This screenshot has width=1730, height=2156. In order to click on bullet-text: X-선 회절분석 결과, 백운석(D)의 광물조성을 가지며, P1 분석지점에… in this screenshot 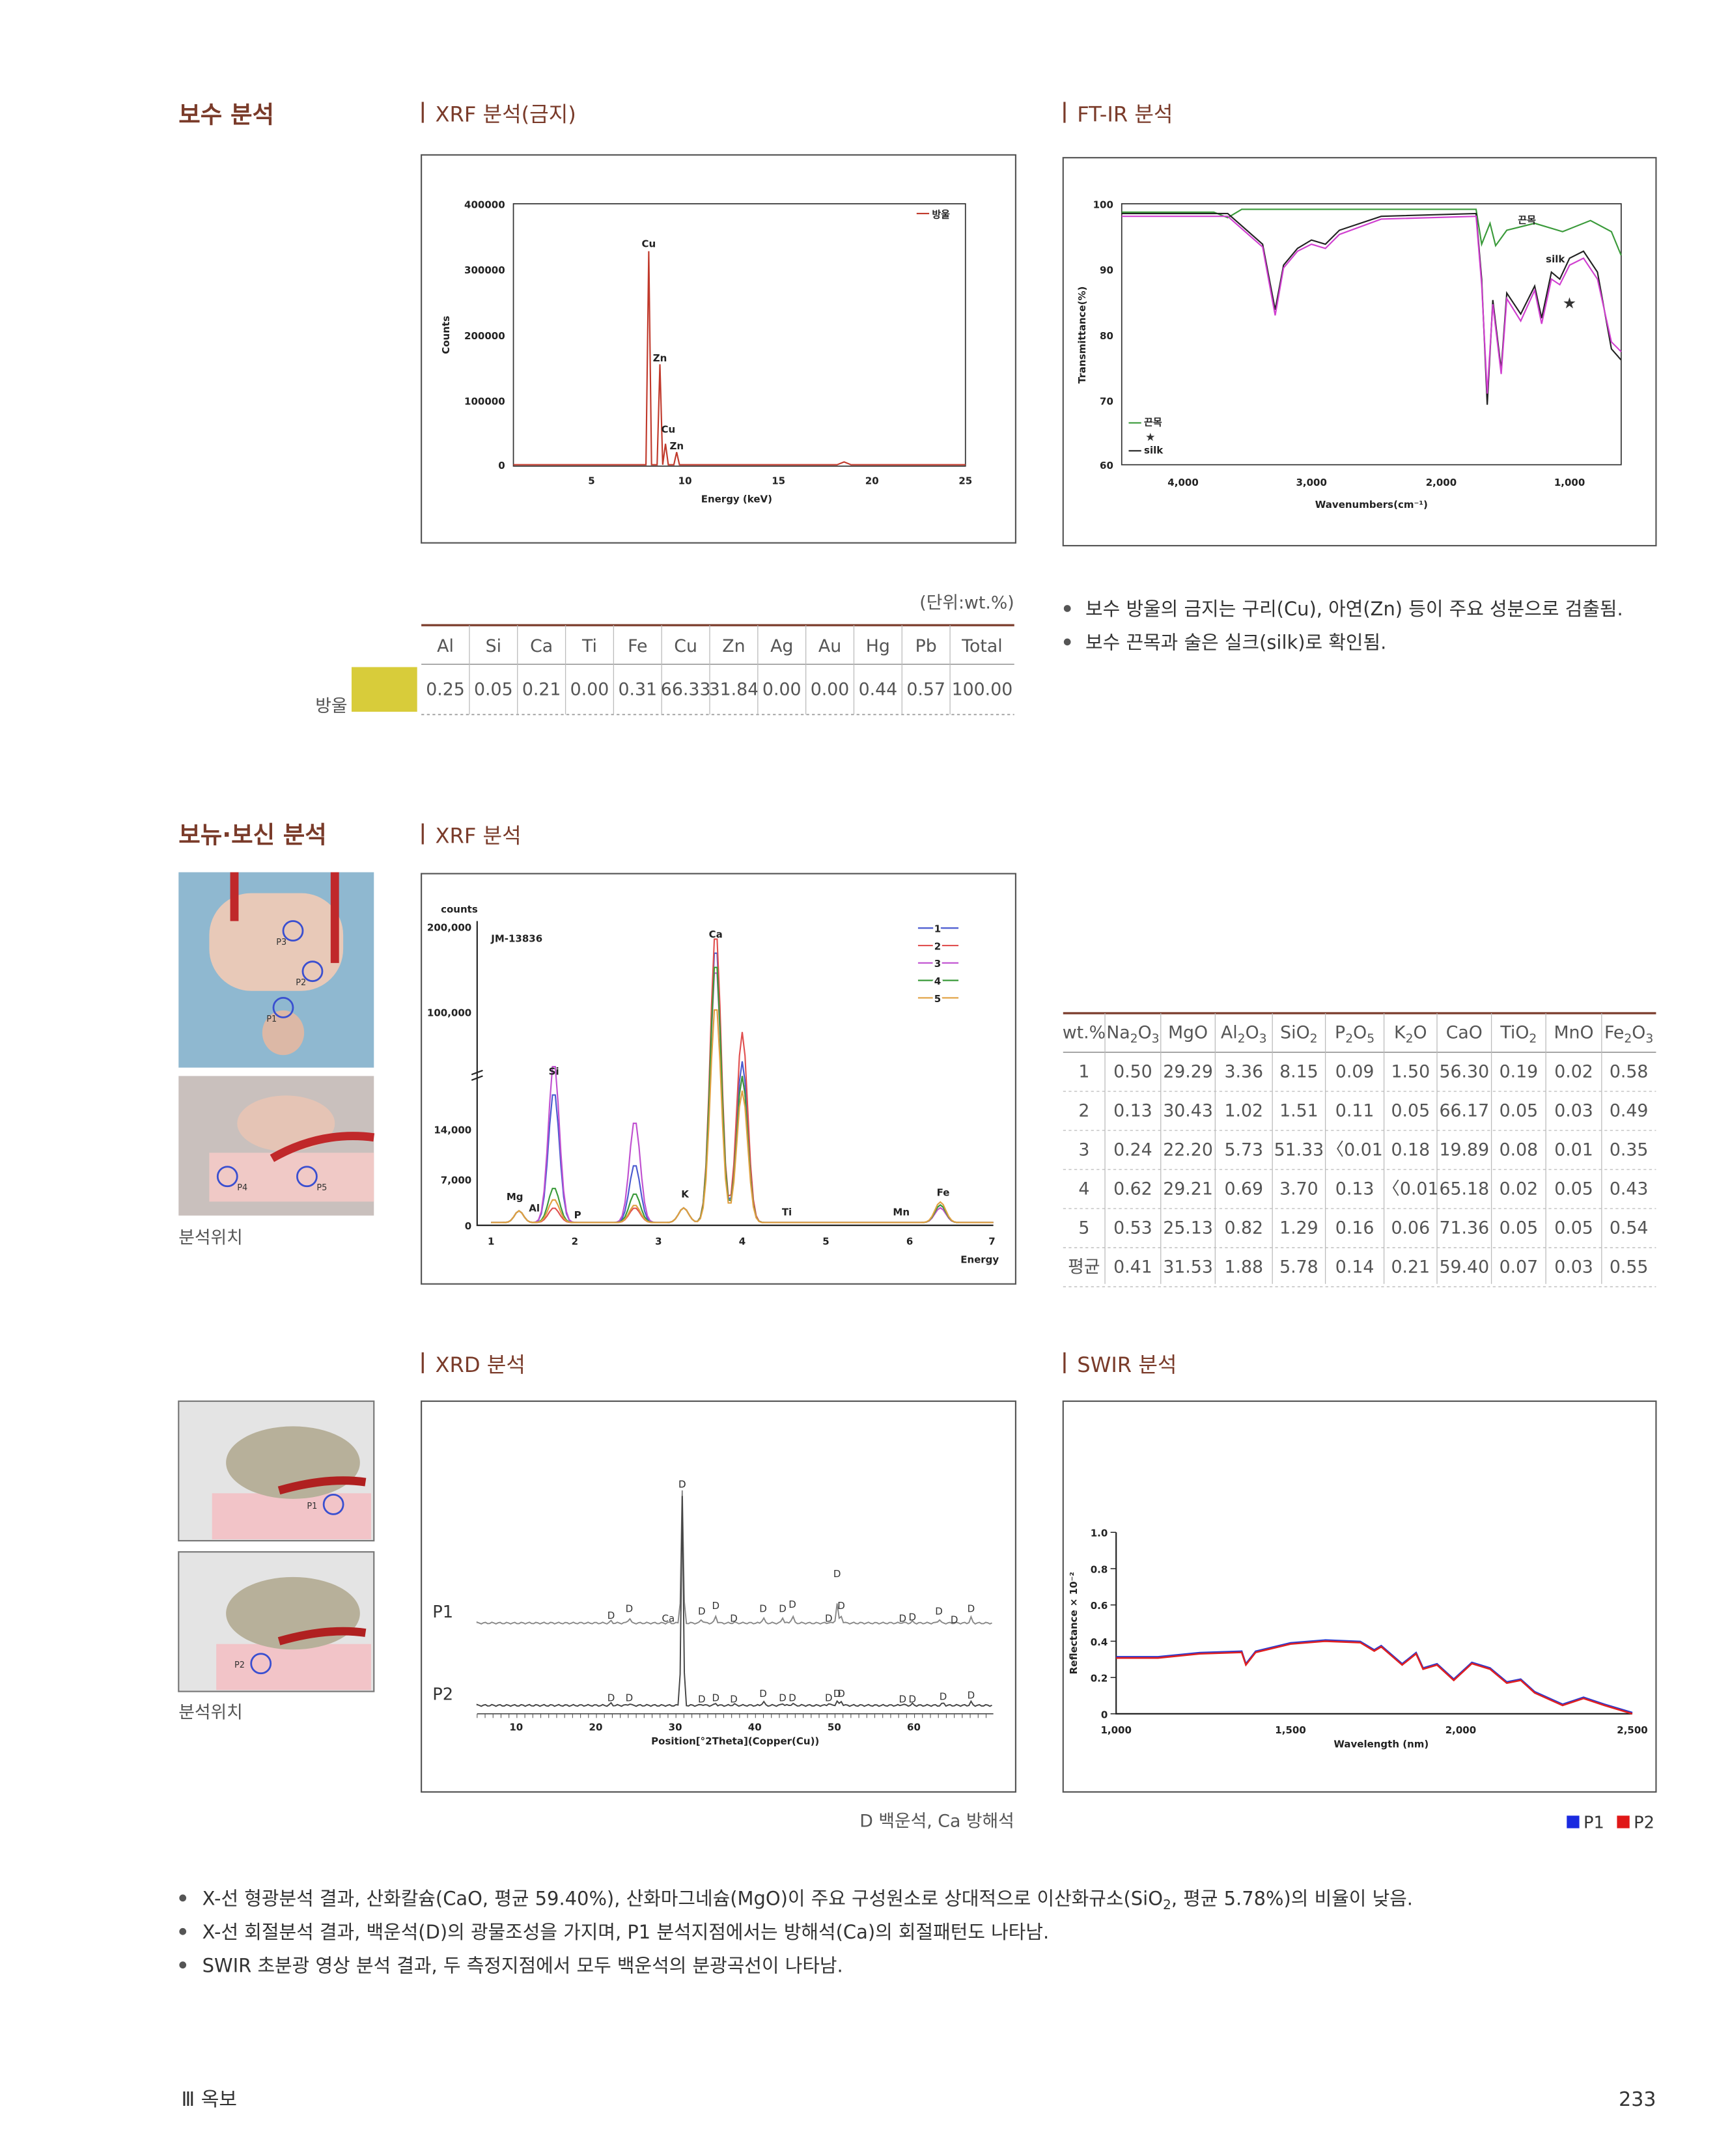, I will do `click(625, 1932)`.